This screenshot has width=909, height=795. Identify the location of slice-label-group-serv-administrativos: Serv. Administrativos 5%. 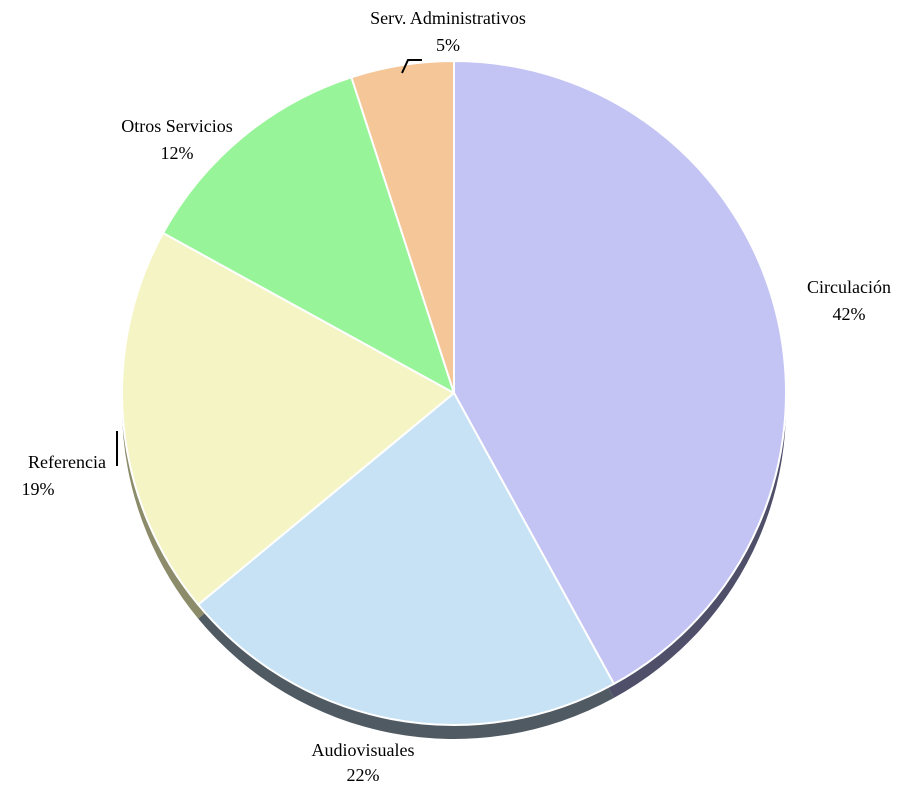
(448, 31).